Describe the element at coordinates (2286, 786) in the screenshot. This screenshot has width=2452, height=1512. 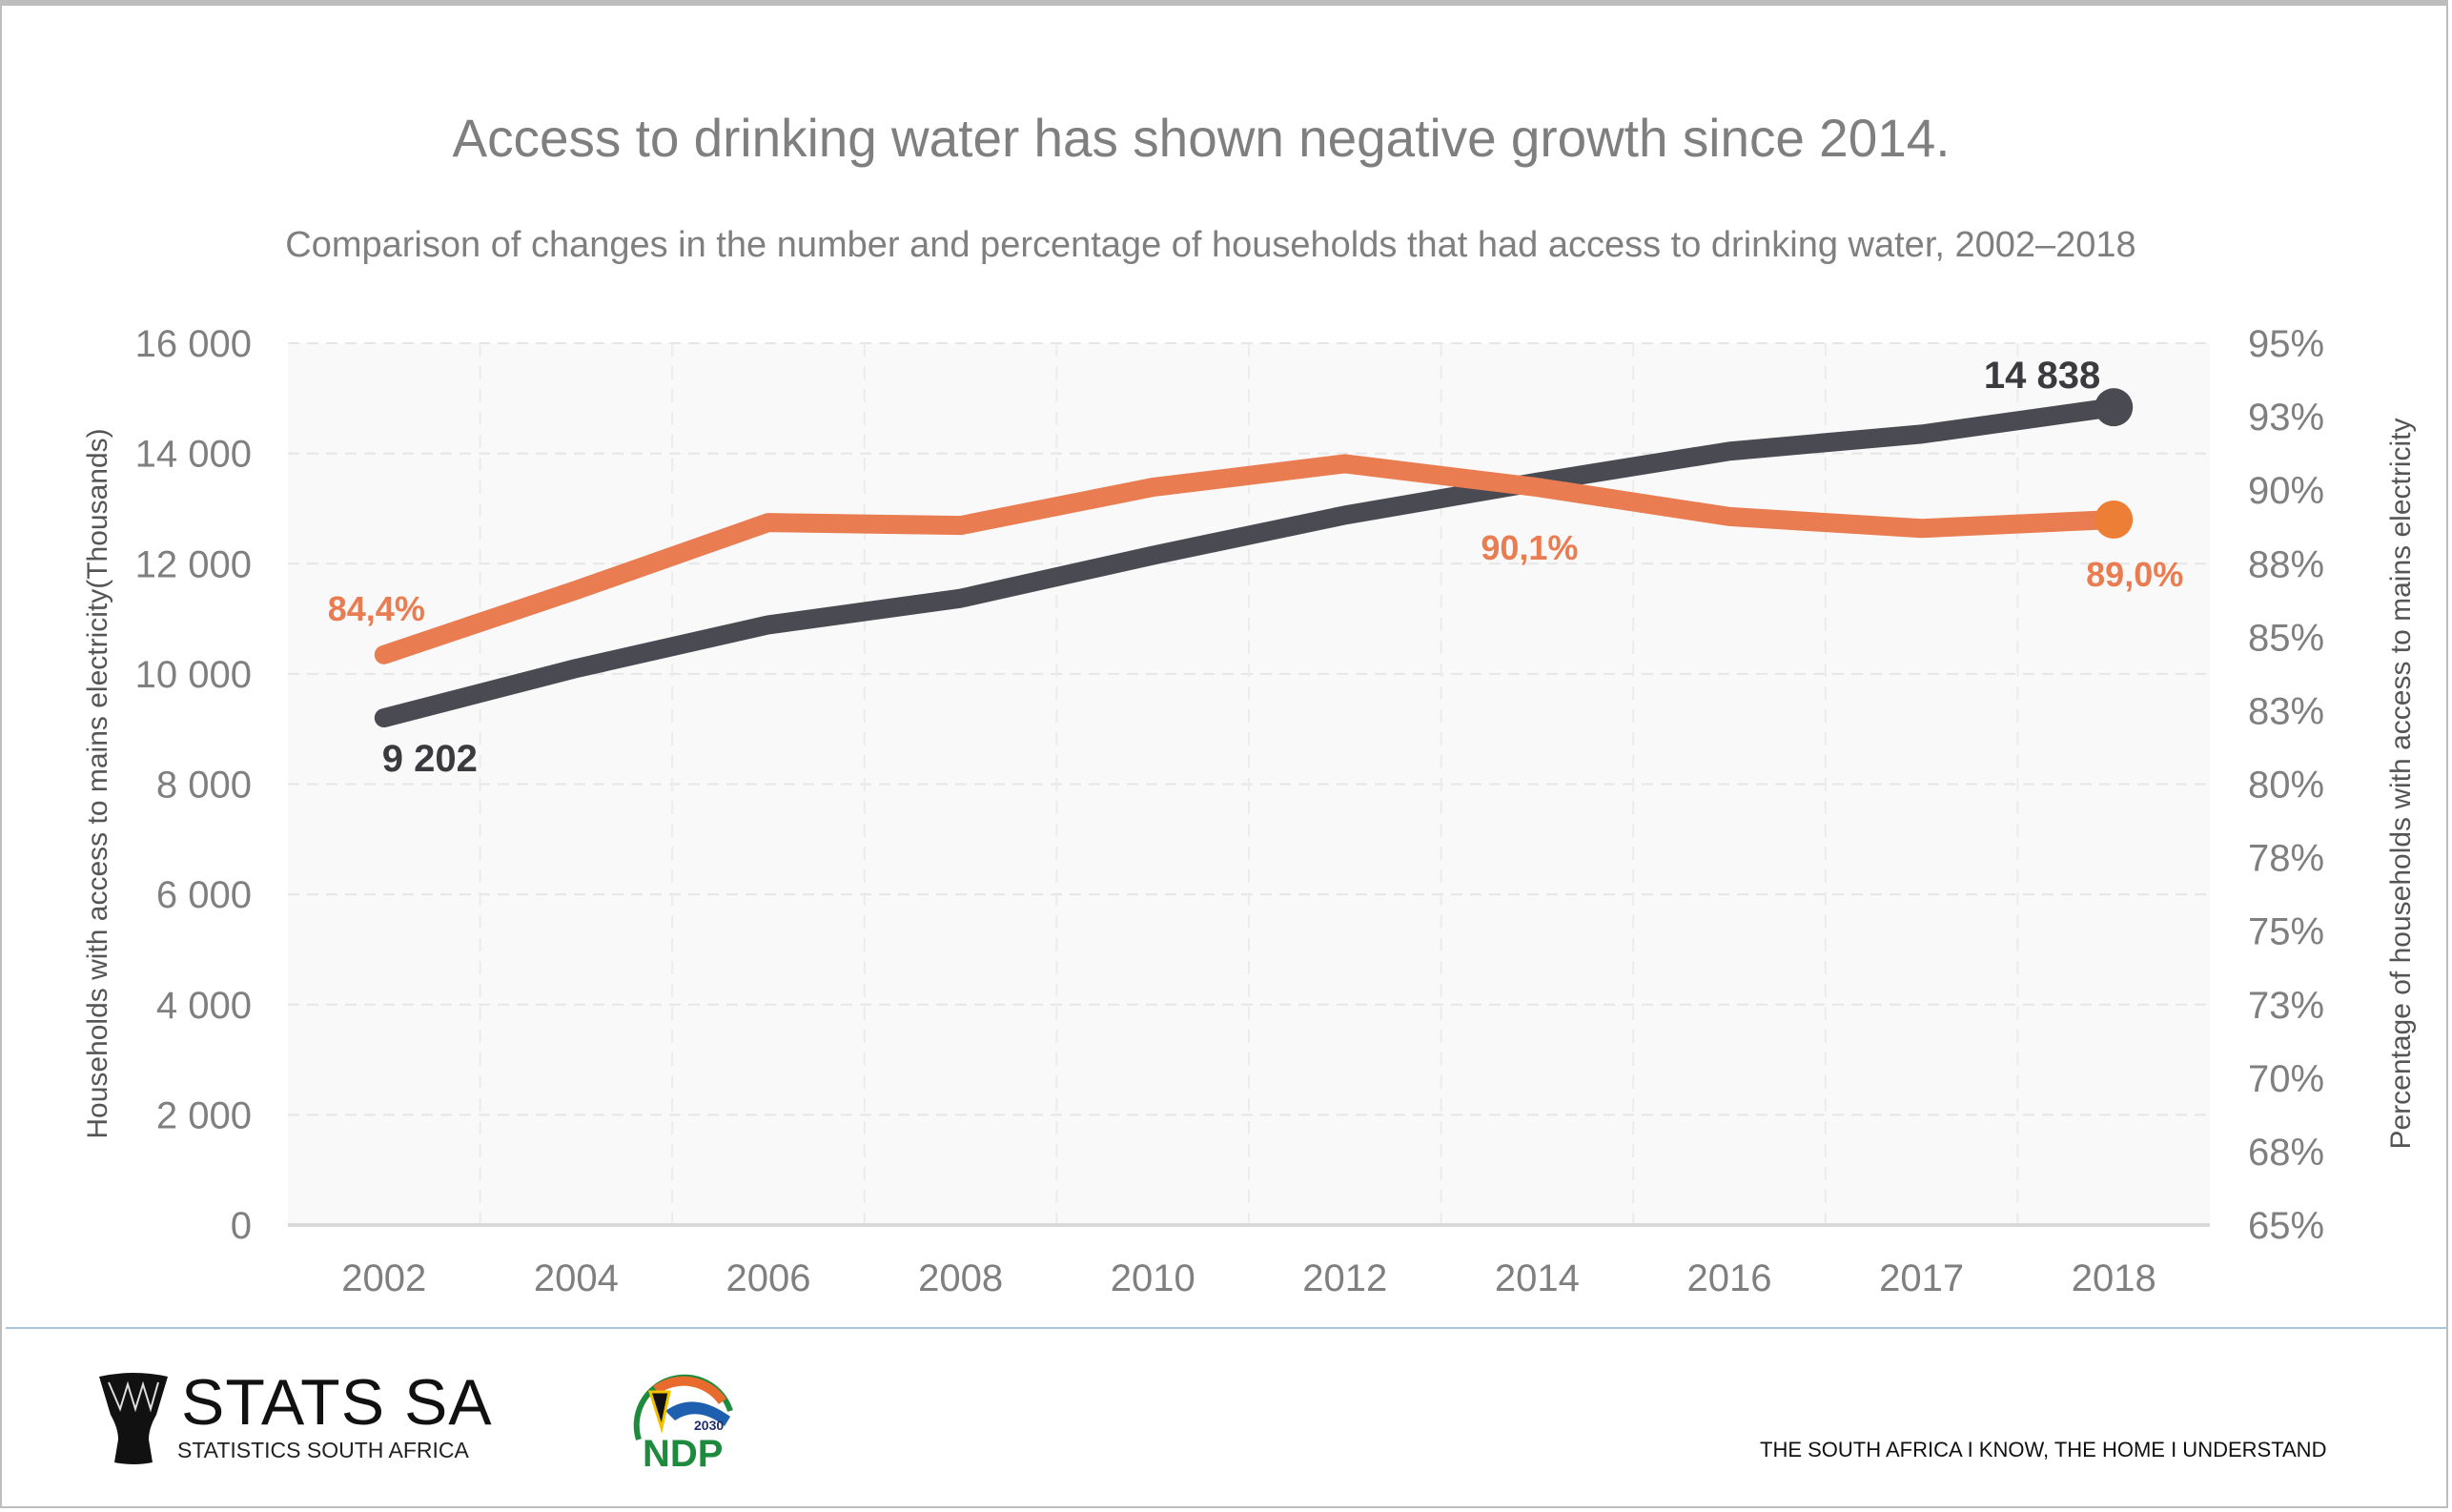
I see `y2-tick-label: 80%` at that location.